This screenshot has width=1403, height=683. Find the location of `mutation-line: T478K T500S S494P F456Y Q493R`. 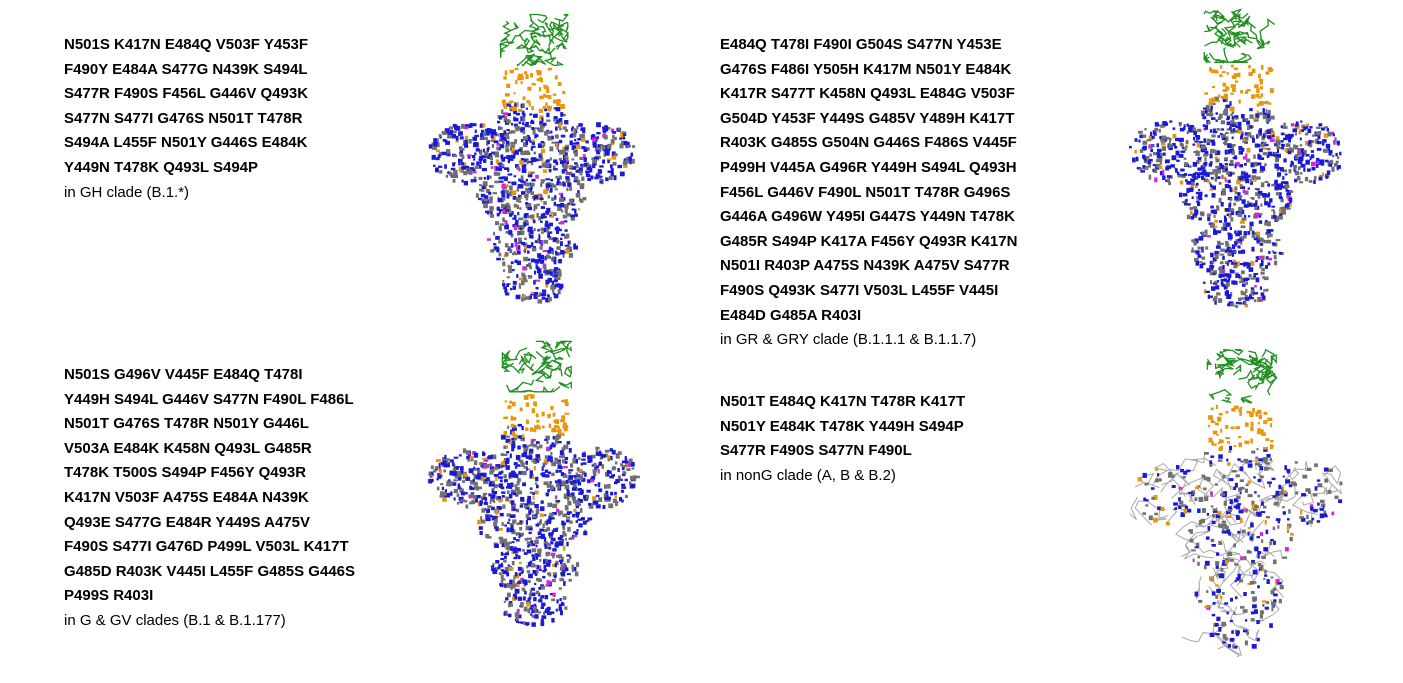

mutation-line: T478K T500S S494P F456Y Q493R is located at coordinates (185, 473).